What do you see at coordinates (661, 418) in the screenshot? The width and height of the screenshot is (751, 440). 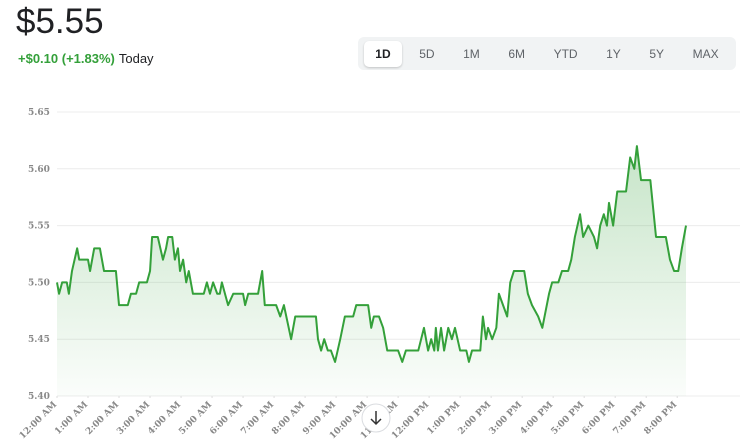 I see `x-tick-label: 8:00 PM` at bounding box center [661, 418].